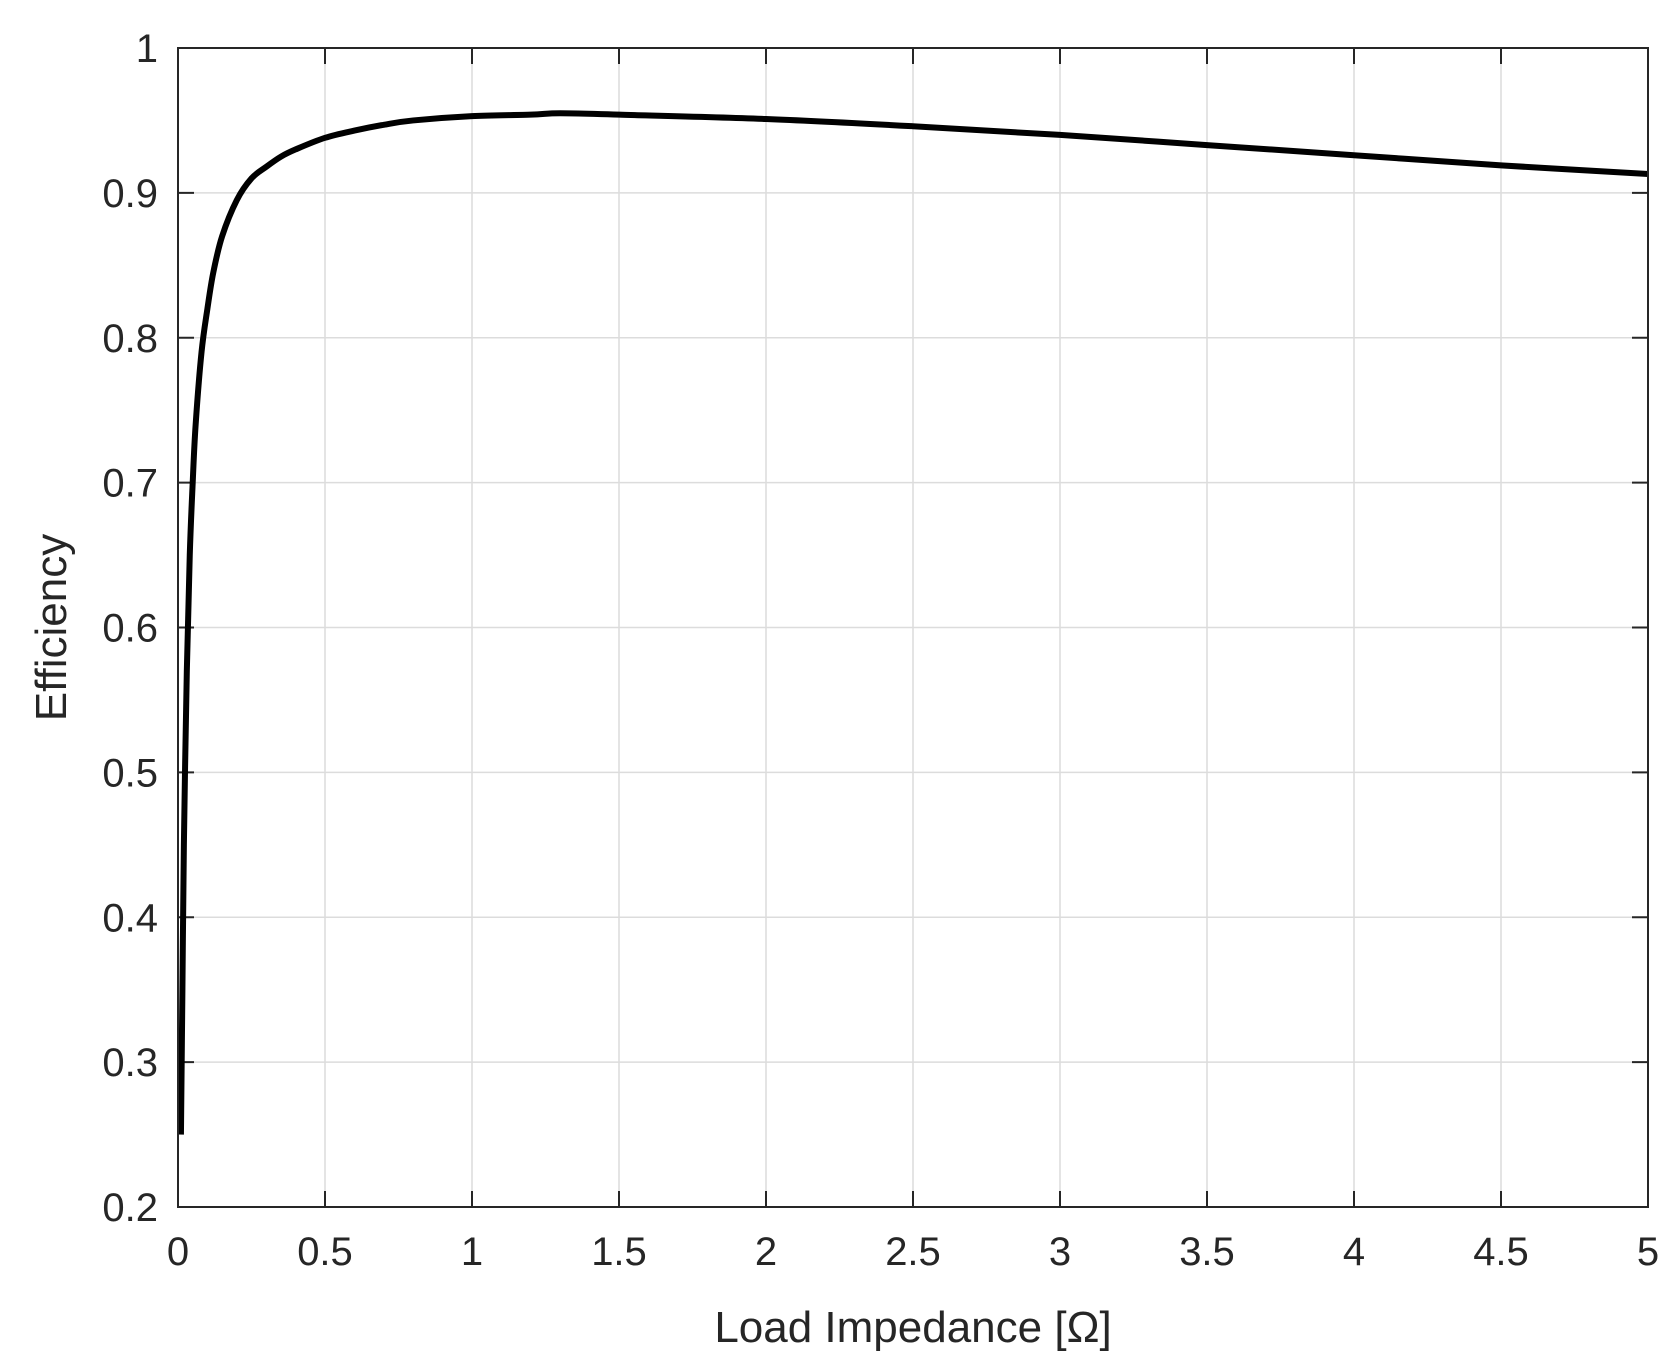 Image resolution: width=1674 pixels, height=1356 pixels. What do you see at coordinates (130, 918) in the screenshot?
I see `y-tick-label: 0.4` at bounding box center [130, 918].